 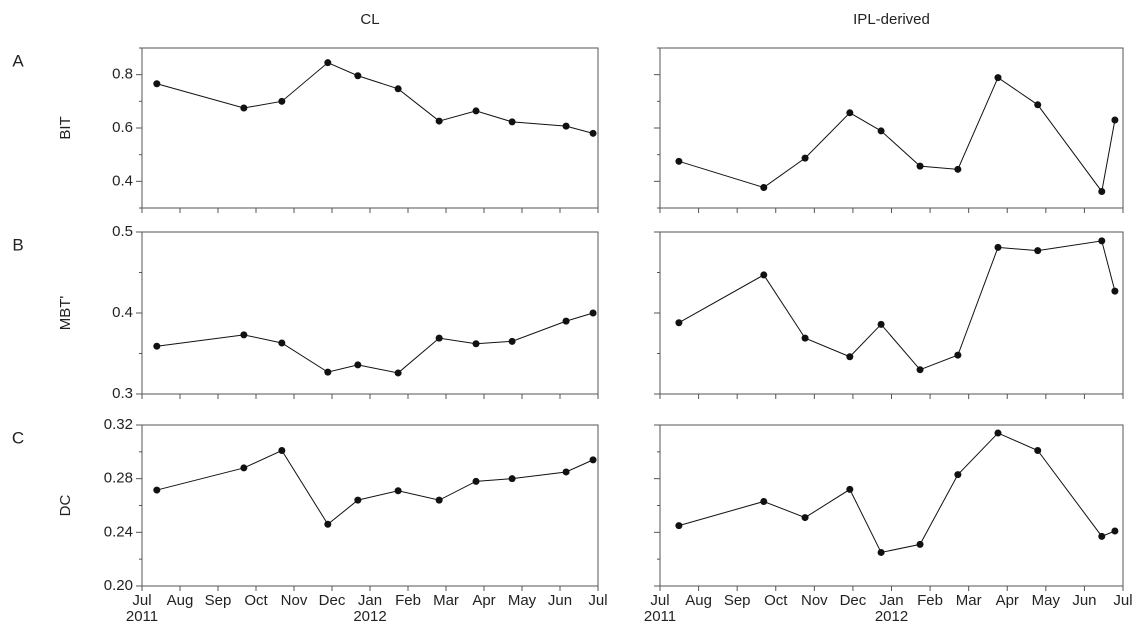 What do you see at coordinates (18, 437) in the screenshot?
I see `panel-label: C` at bounding box center [18, 437].